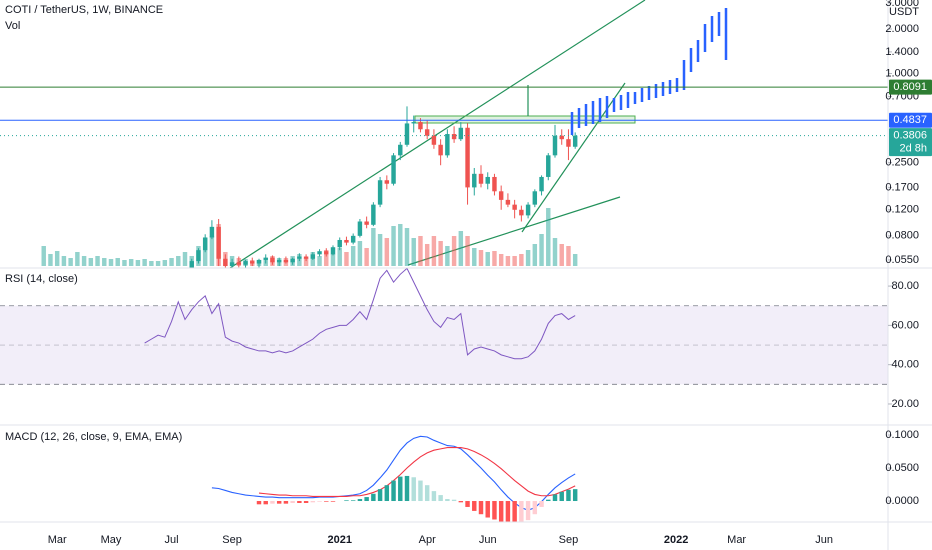 The width and height of the screenshot is (932, 550). Describe the element at coordinates (902, 187) in the screenshot. I see `y-tick-label: 0.1700` at that location.